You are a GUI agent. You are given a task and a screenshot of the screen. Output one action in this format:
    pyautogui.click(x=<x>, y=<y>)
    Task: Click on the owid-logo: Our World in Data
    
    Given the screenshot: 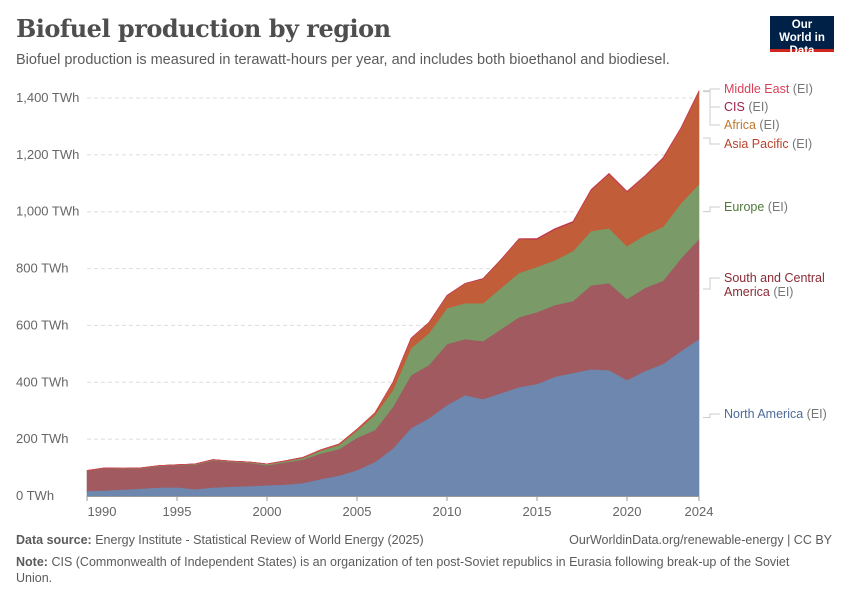 What is the action you would take?
    pyautogui.click(x=802, y=36)
    